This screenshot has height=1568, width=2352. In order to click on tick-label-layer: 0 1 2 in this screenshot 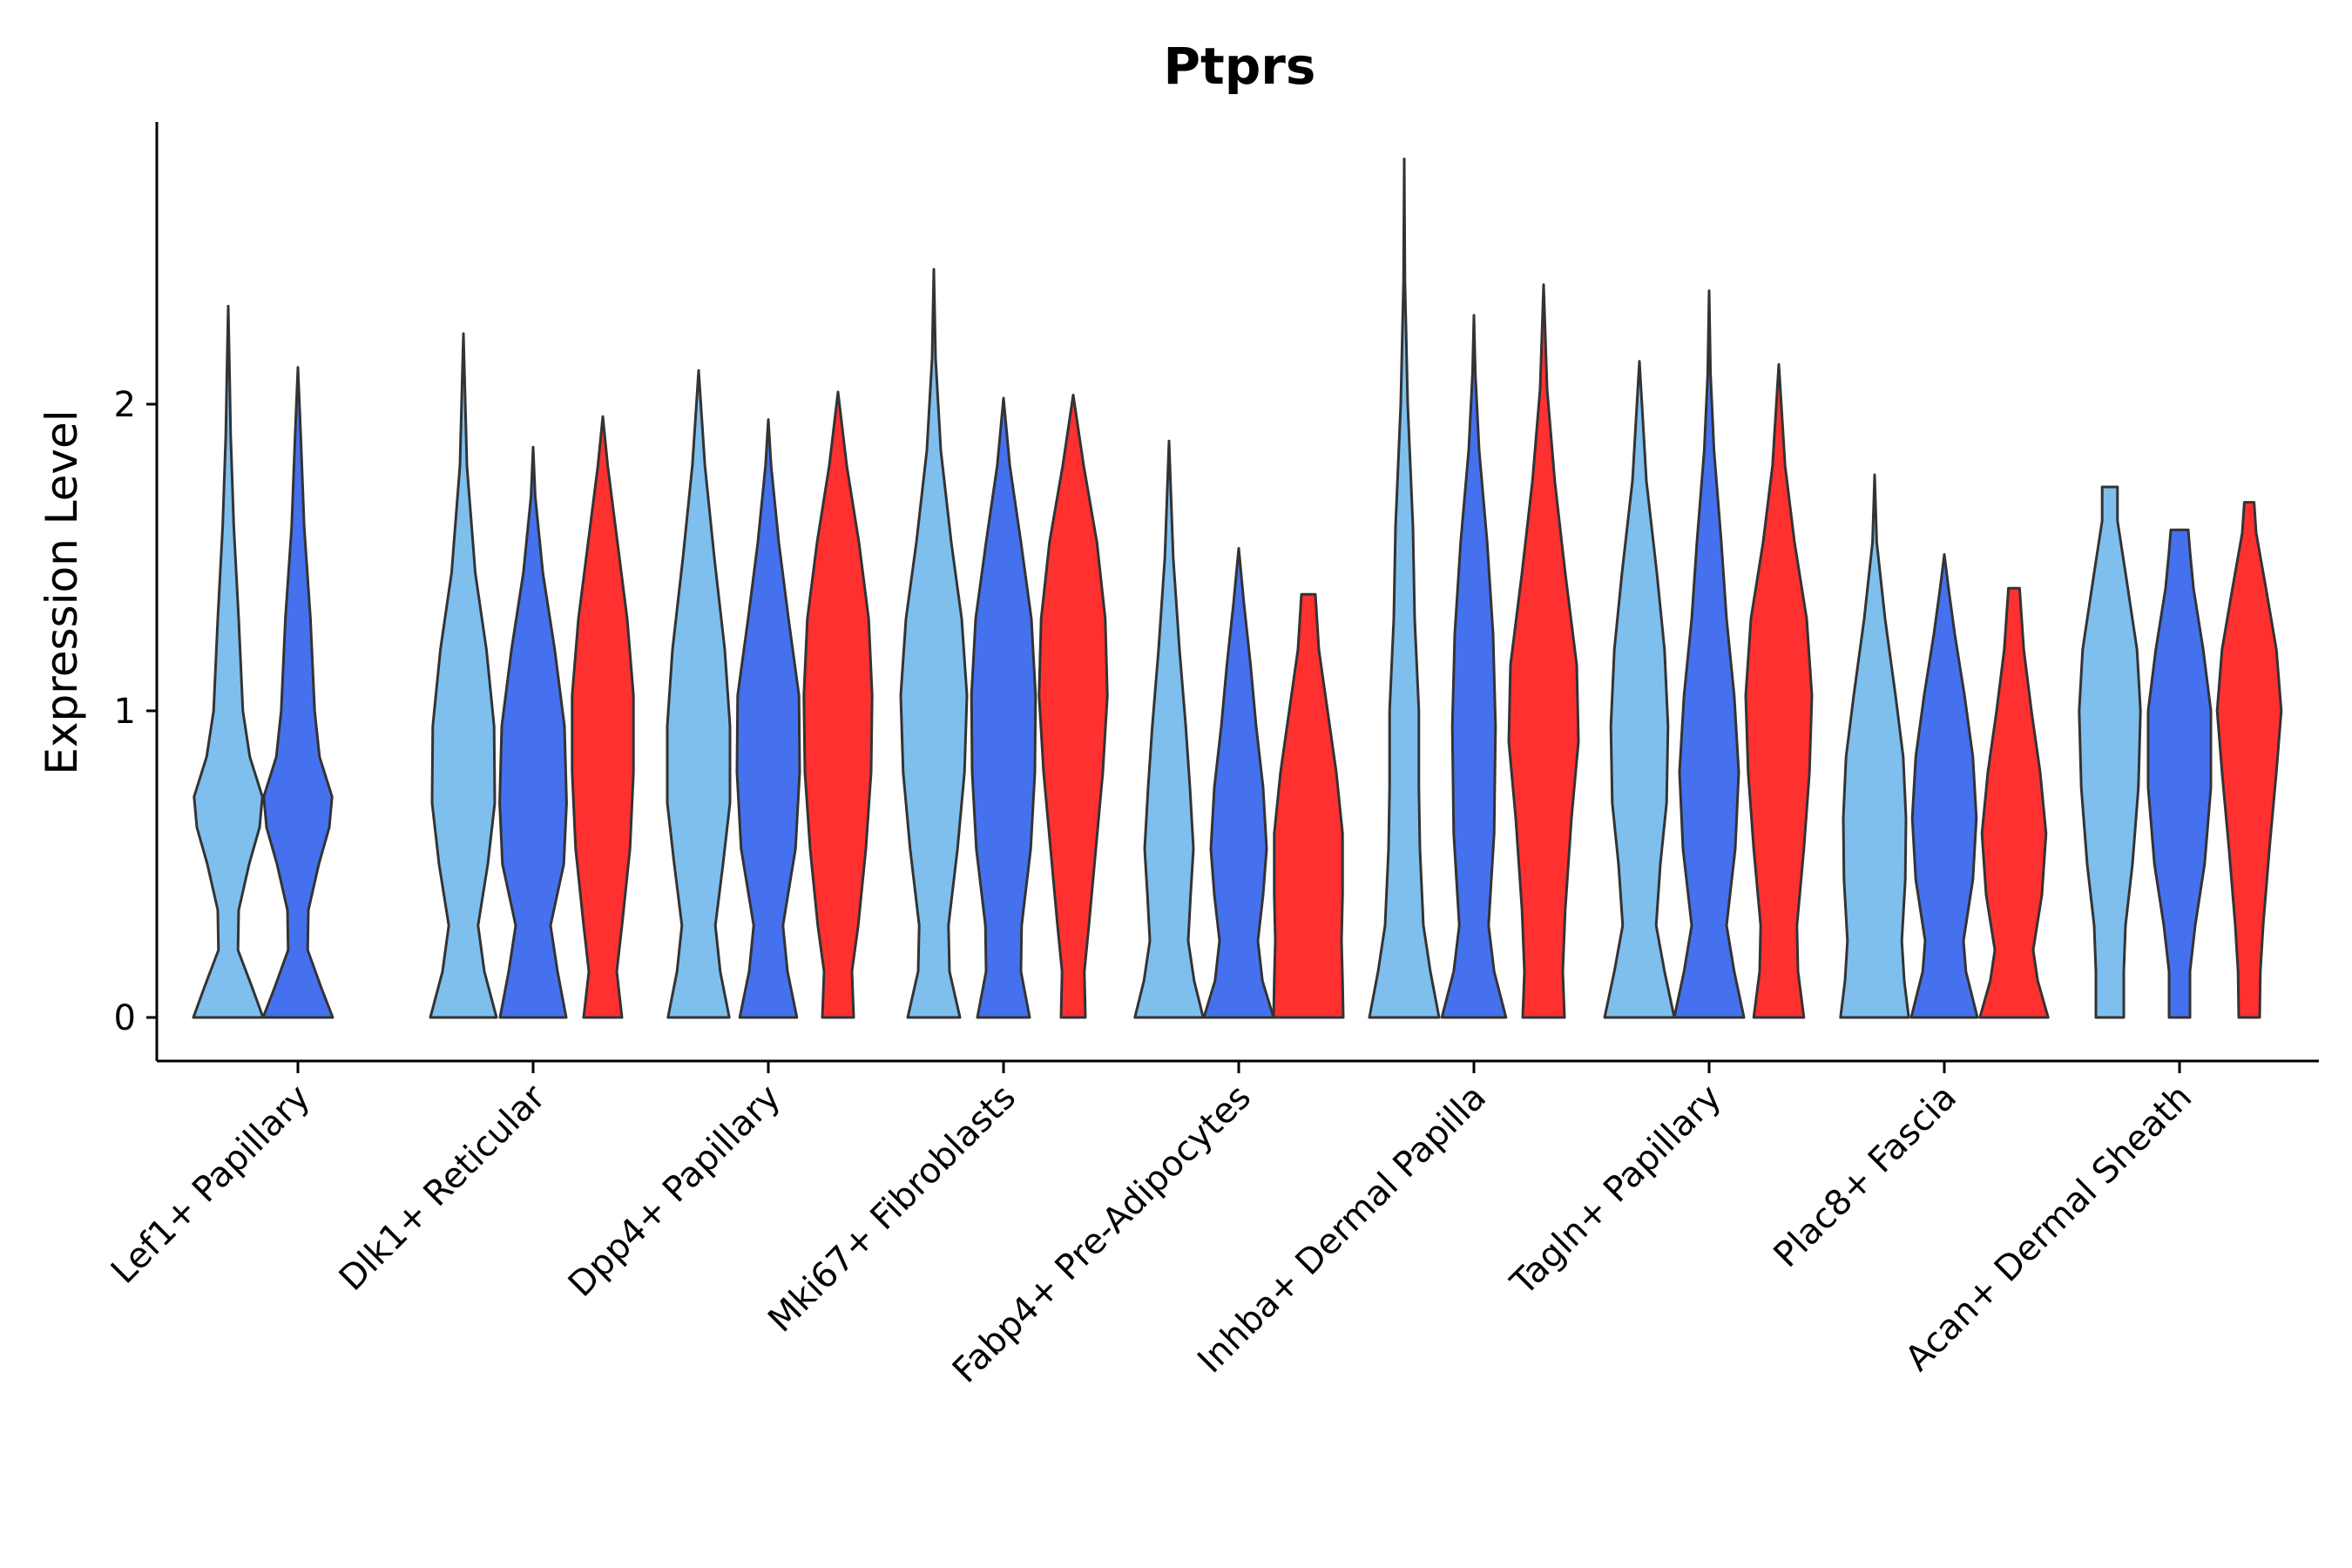, I will do `click(125, 711)`.